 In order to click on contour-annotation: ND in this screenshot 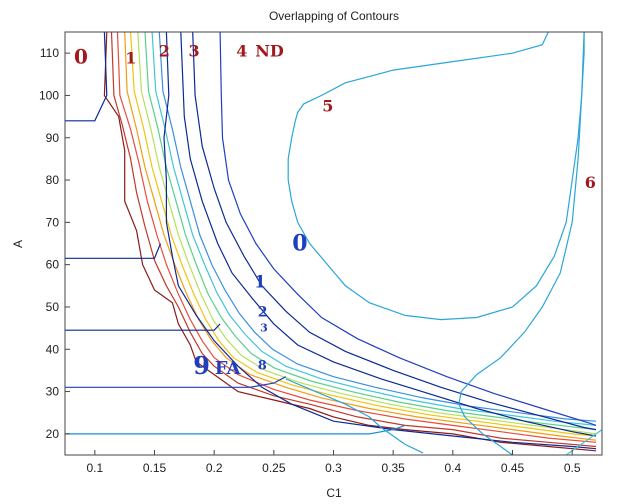, I will do `click(269, 51)`.